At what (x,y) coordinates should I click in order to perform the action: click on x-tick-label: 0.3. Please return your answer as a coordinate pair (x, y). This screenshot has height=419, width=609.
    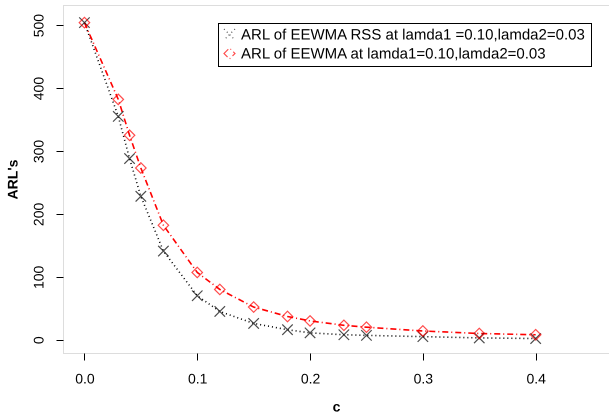
    Looking at the image, I should click on (424, 378).